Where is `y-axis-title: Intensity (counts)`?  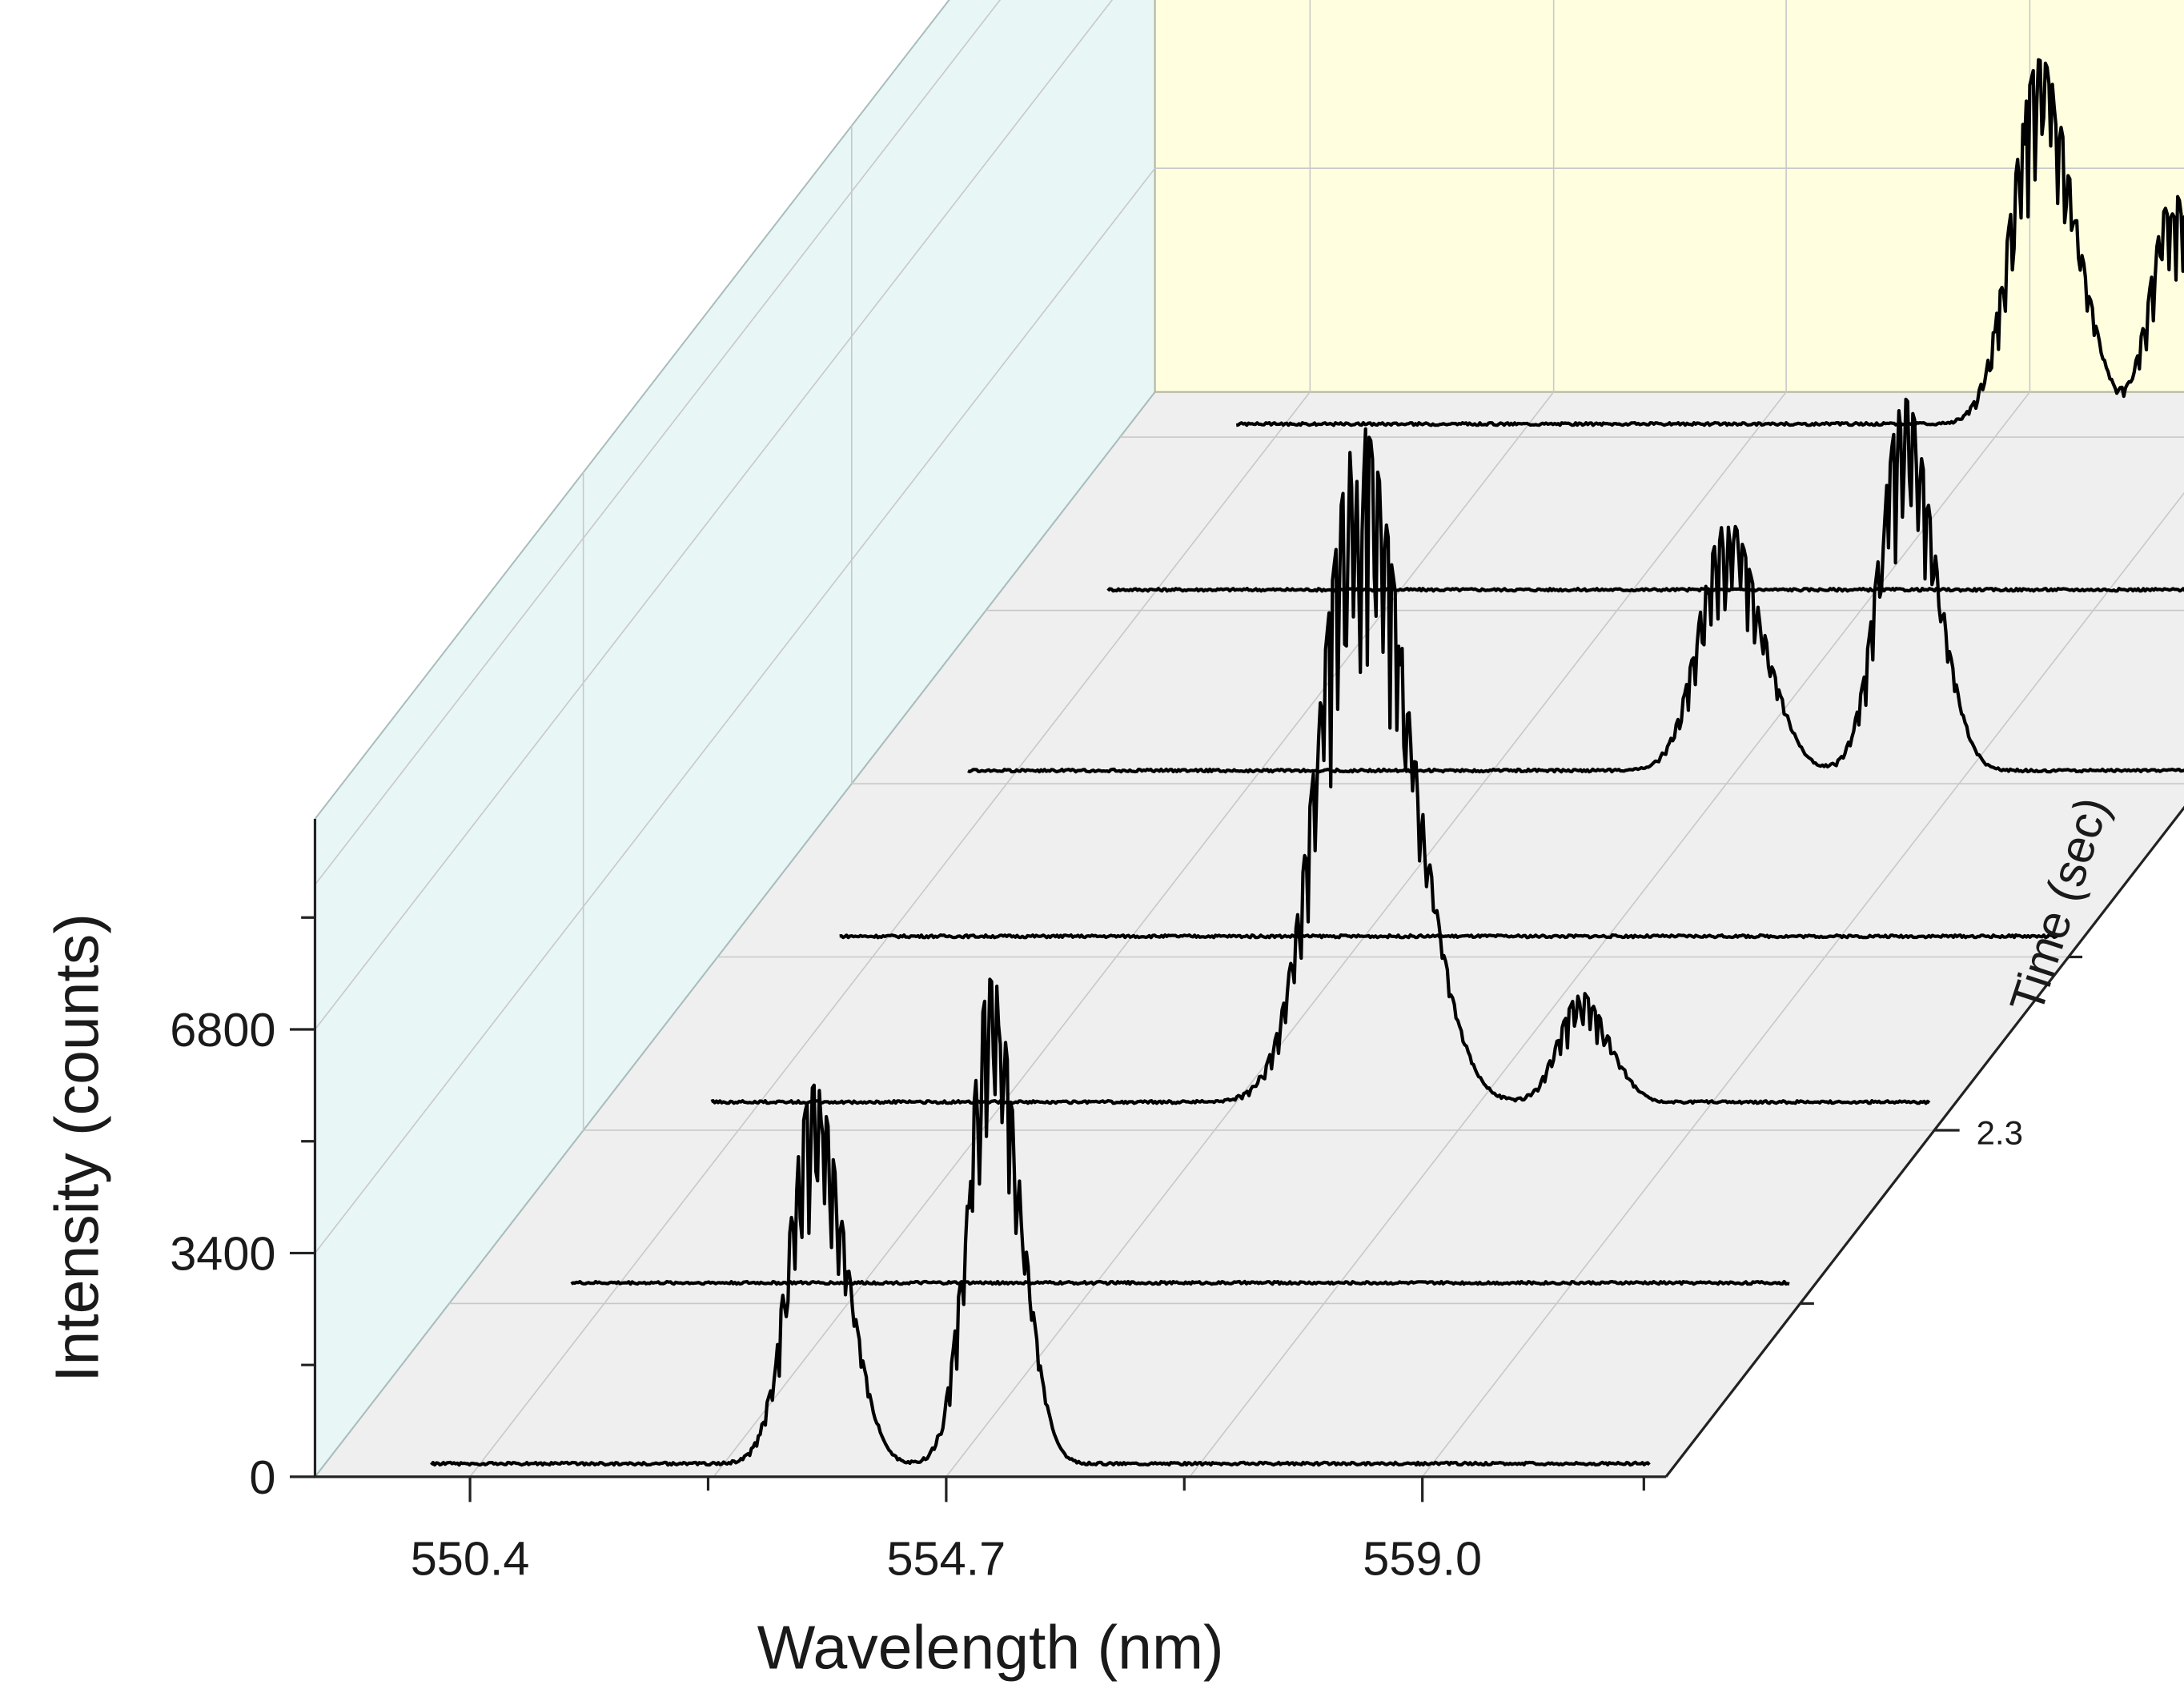
y-axis-title: Intensity (counts) is located at coordinates (76, 1147).